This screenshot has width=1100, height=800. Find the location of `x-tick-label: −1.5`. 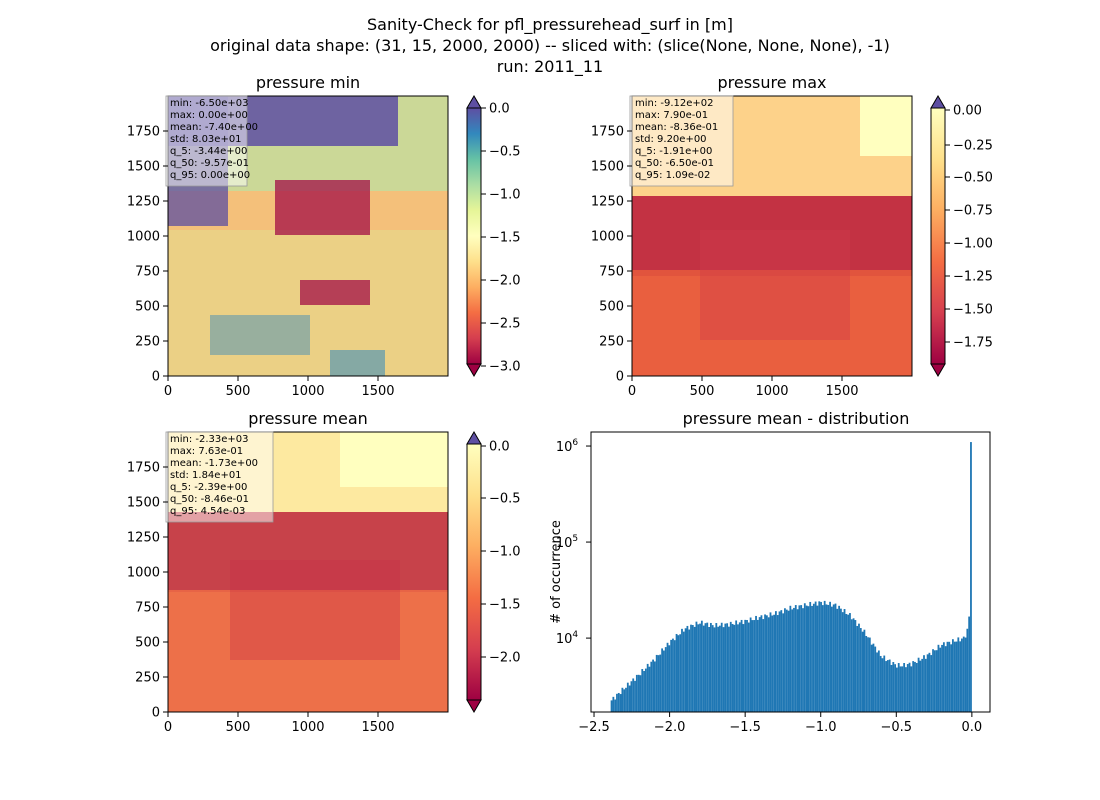

x-tick-label: −1.5 is located at coordinates (745, 727).